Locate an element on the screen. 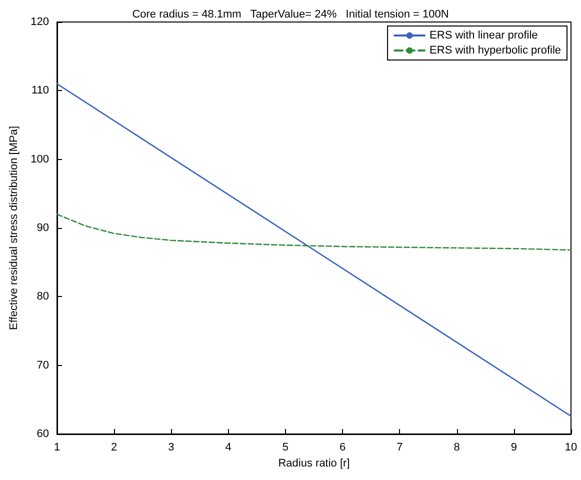 The height and width of the screenshot is (480, 581). chart-title: Core radius = 48.1mm TaperValue= 24% Initial tension = 100N is located at coordinates (290, 14).